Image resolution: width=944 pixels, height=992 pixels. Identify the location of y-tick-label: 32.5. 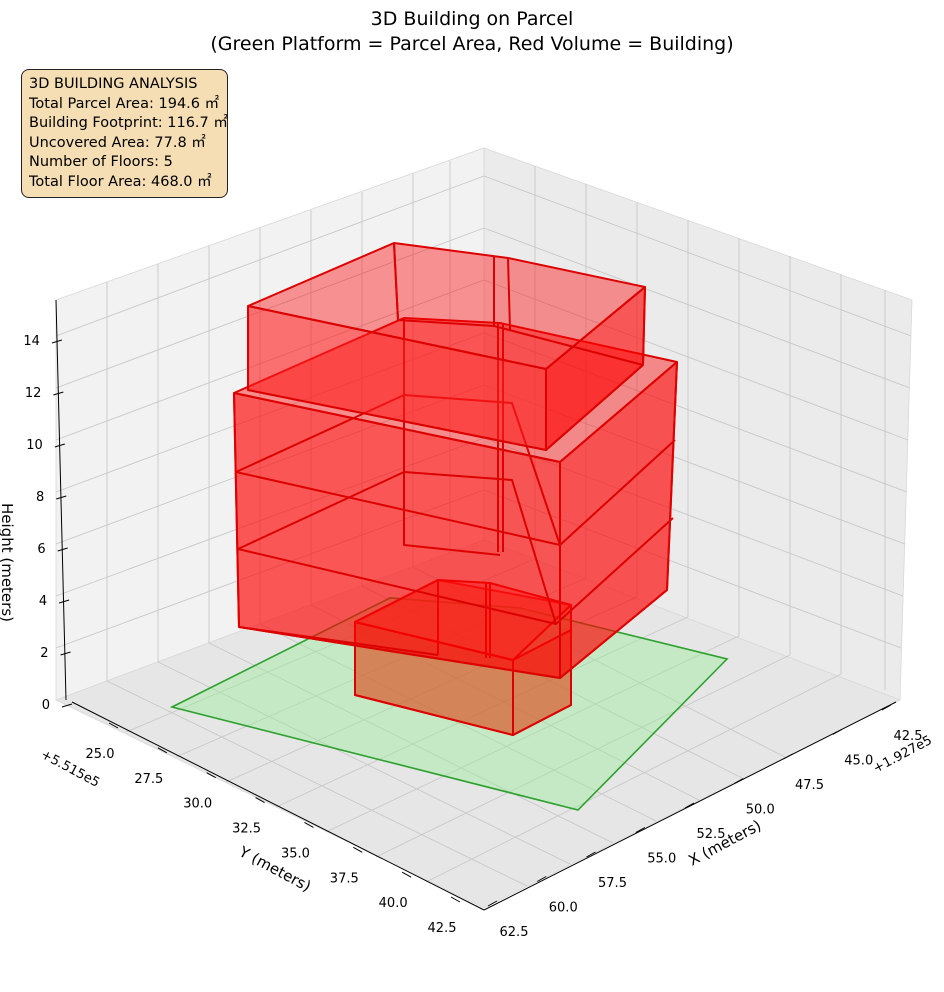
(246, 829).